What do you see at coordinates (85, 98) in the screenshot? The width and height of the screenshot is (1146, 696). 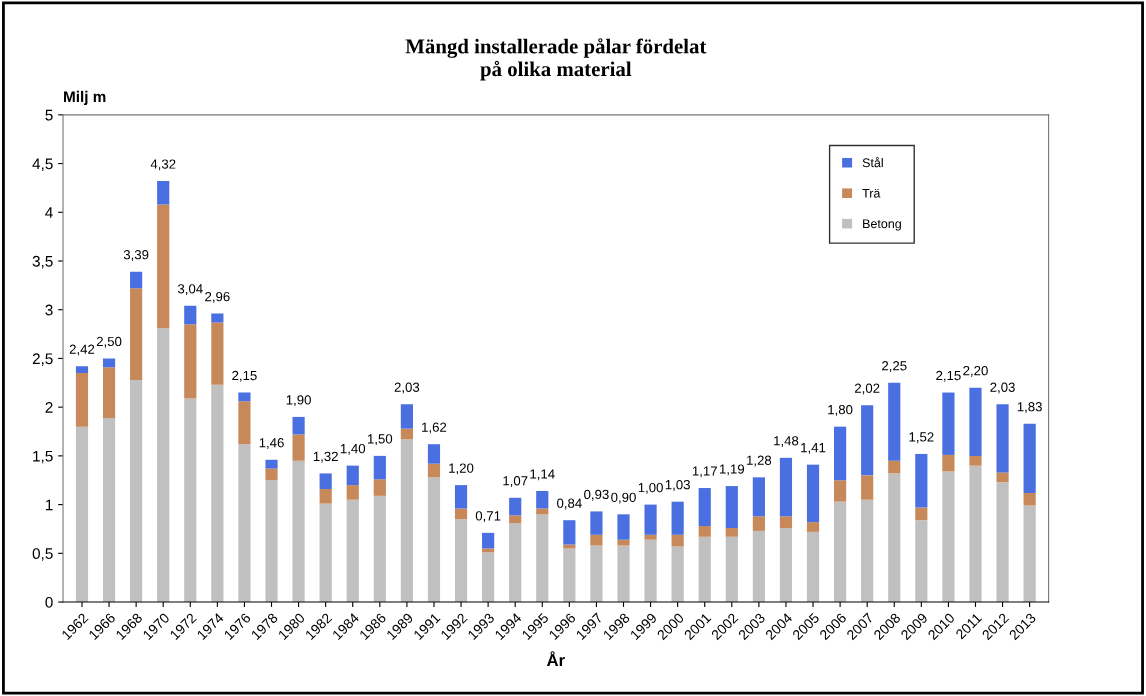 I see `y-axis-title: Milj m` at bounding box center [85, 98].